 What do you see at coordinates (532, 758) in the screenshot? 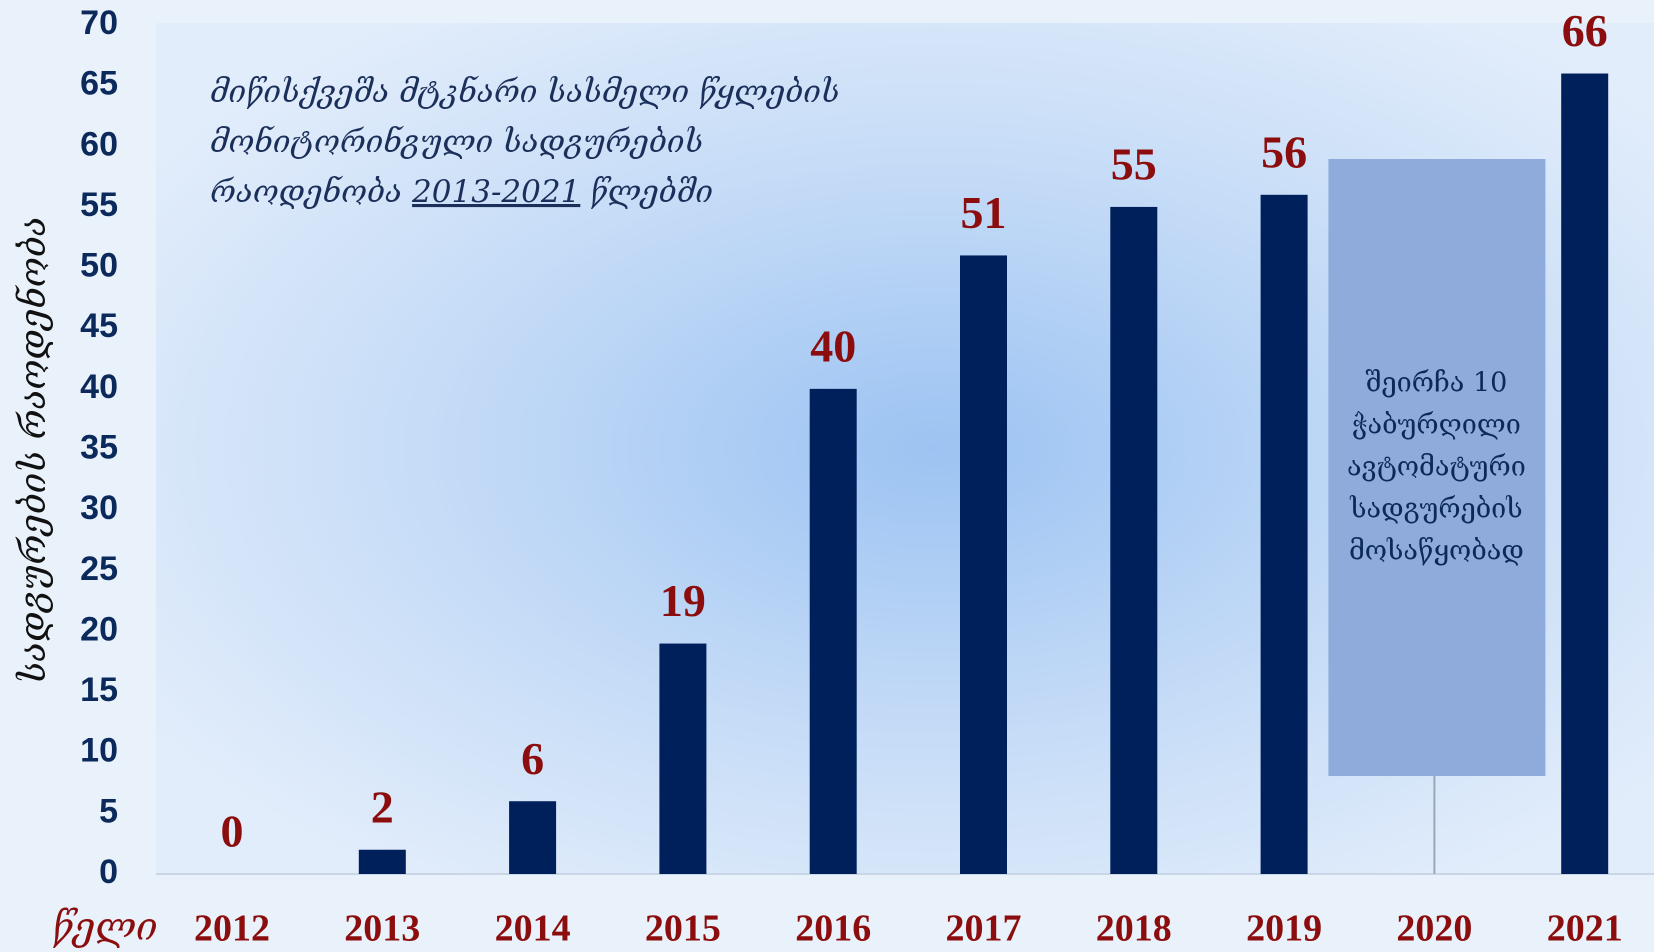
I see `value-label: 6` at bounding box center [532, 758].